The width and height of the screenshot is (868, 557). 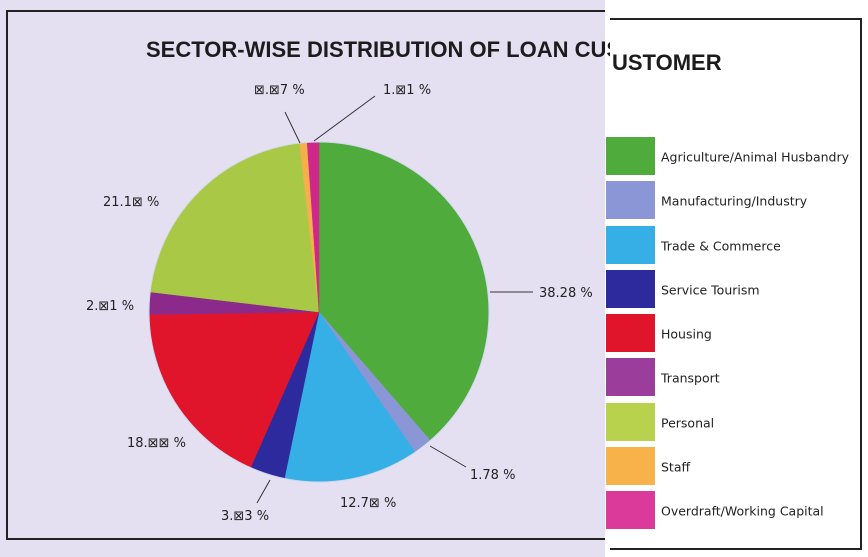 What do you see at coordinates (110, 306) in the screenshot?
I see `data-label: 2.⊠1 %` at bounding box center [110, 306].